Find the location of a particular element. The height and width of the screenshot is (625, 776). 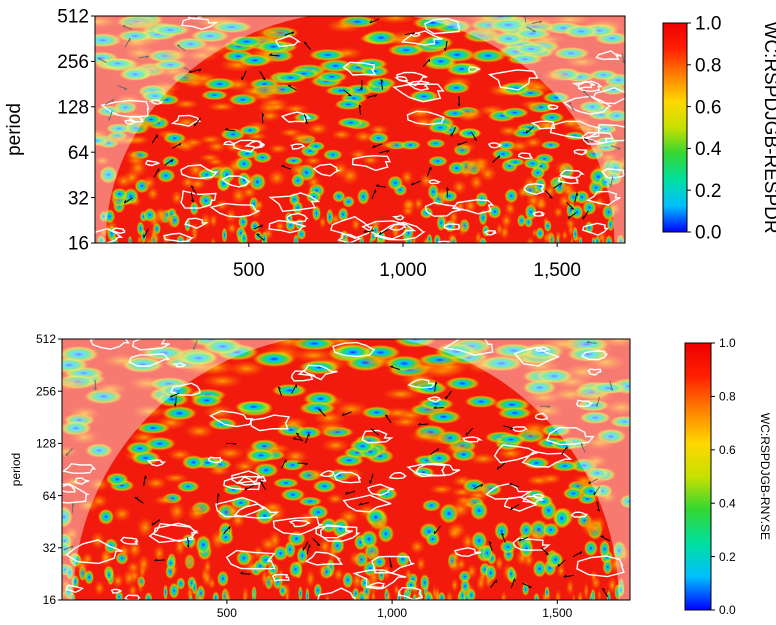

colorbar-label: WC:RSPDJGB-RESPDR is located at coordinates (768, 127).